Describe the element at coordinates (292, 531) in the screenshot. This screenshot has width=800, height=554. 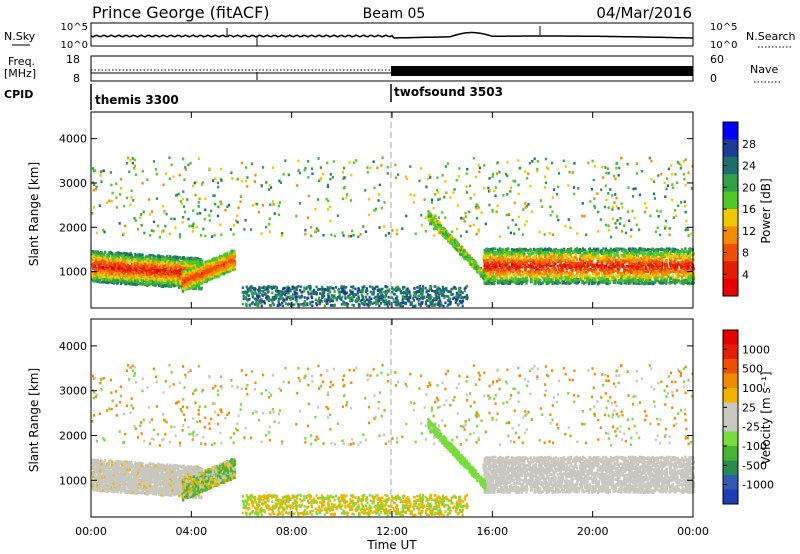
I see `x-tick-label: 08:00` at that location.